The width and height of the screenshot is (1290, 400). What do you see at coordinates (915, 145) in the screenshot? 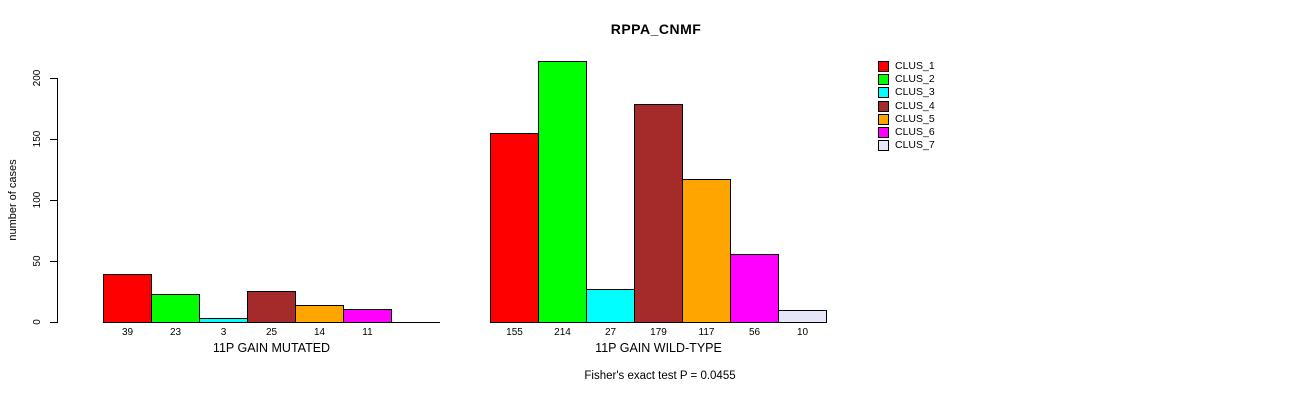
I see `legend-label: CLUS_7` at bounding box center [915, 145].